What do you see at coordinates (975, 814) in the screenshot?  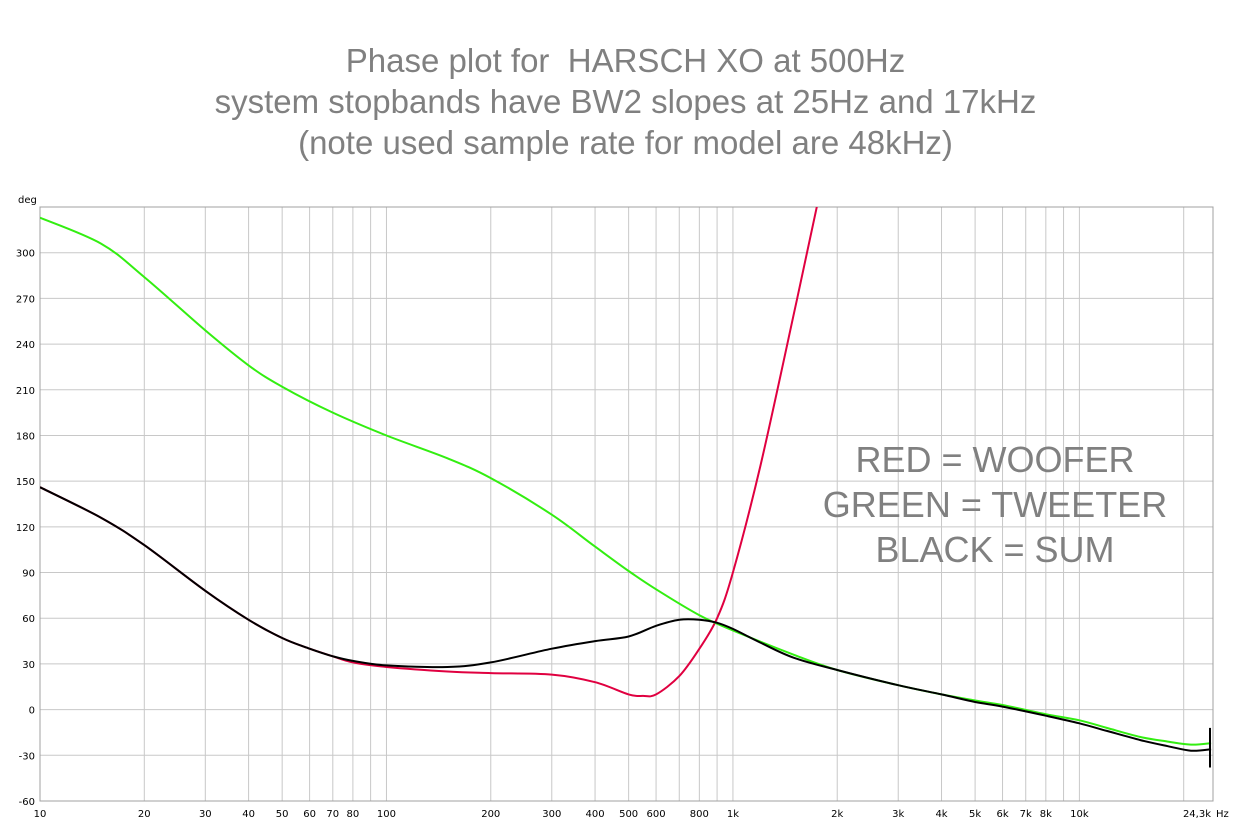 I see `x-tick-label: 5k` at bounding box center [975, 814].